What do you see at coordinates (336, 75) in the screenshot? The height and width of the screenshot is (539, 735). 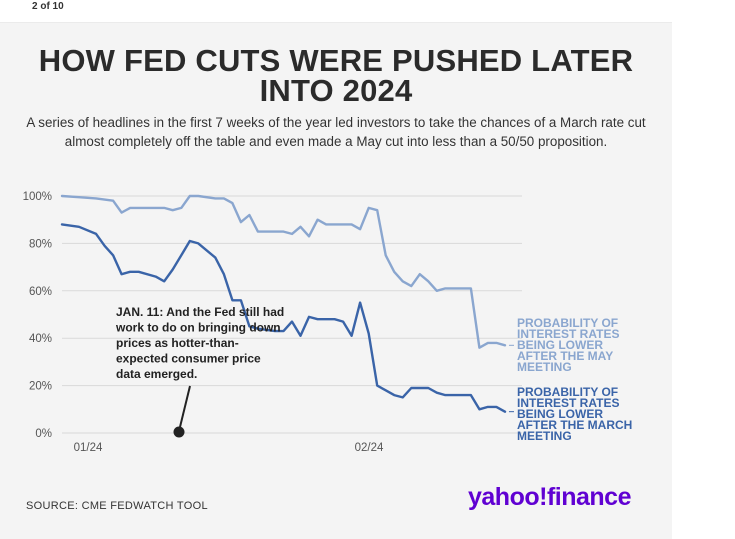 I see `chart-title: HOW FED CUTS WERE PUSHED LATER INTO 2024` at bounding box center [336, 75].